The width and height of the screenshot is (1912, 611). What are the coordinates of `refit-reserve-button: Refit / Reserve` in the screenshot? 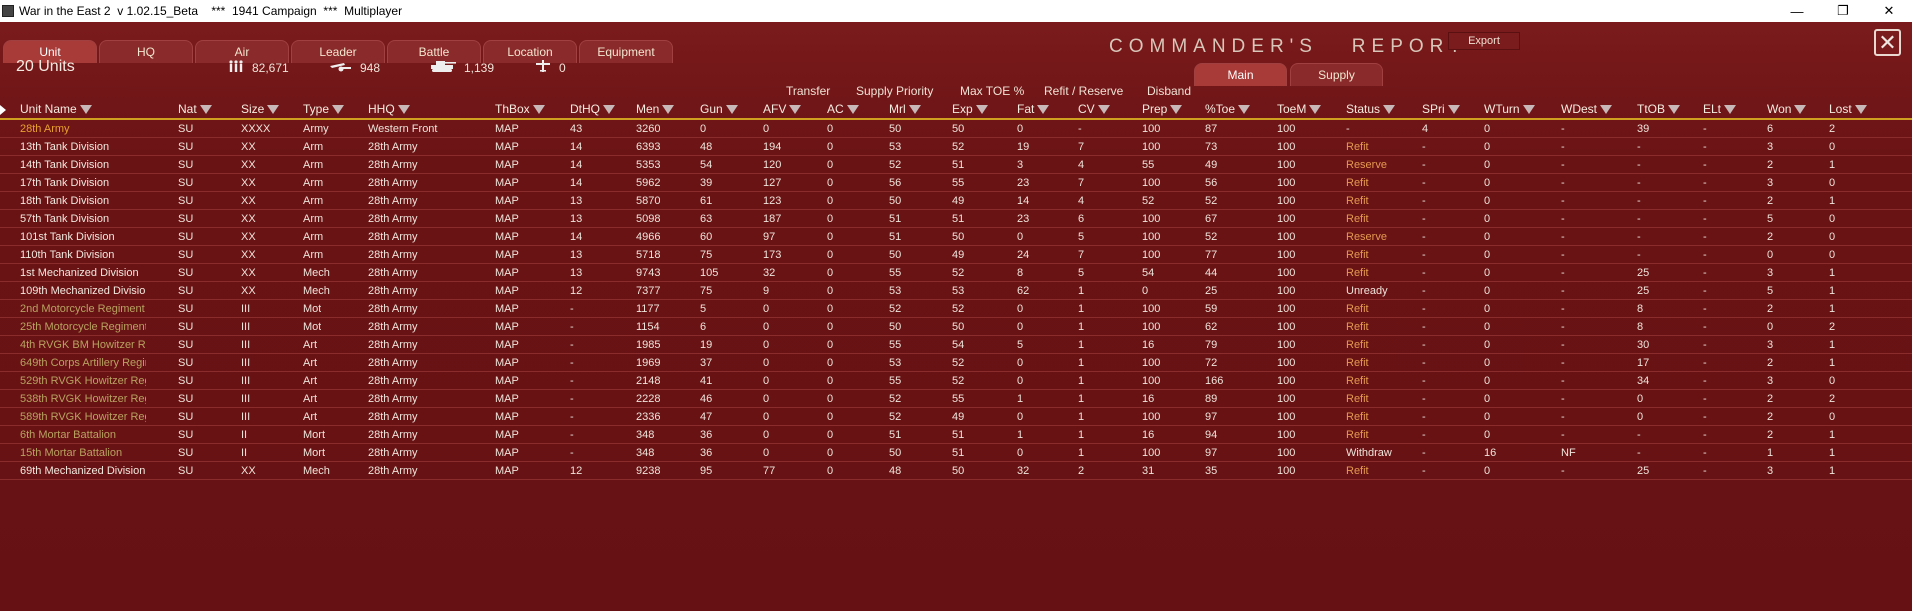 It's located at (1084, 91).